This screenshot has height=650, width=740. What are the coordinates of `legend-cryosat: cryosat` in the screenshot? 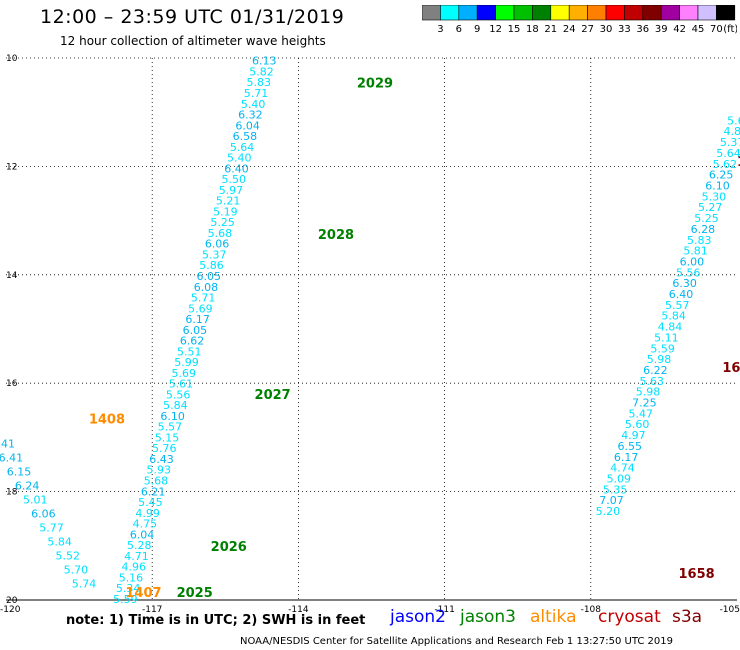 It's located at (629, 617).